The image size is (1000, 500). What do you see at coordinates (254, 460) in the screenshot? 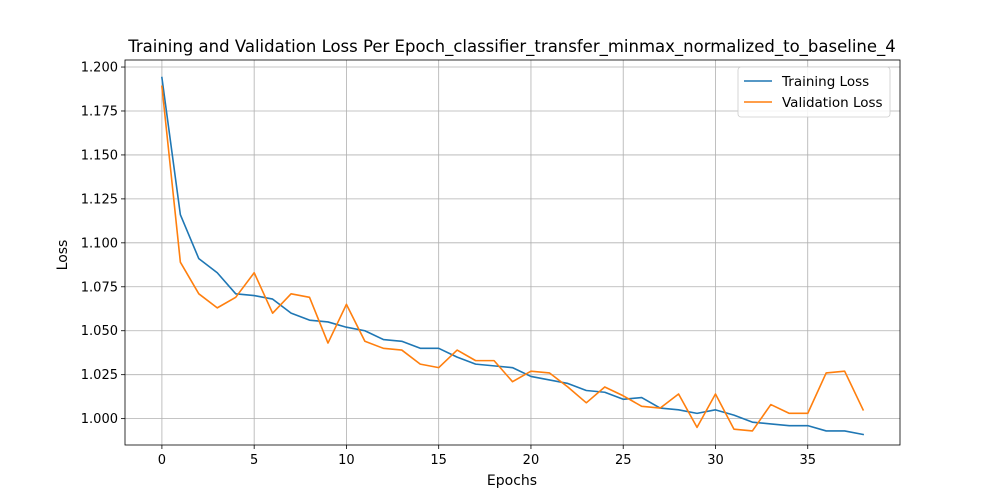
I see `x-tick-label: 5` at bounding box center [254, 460].